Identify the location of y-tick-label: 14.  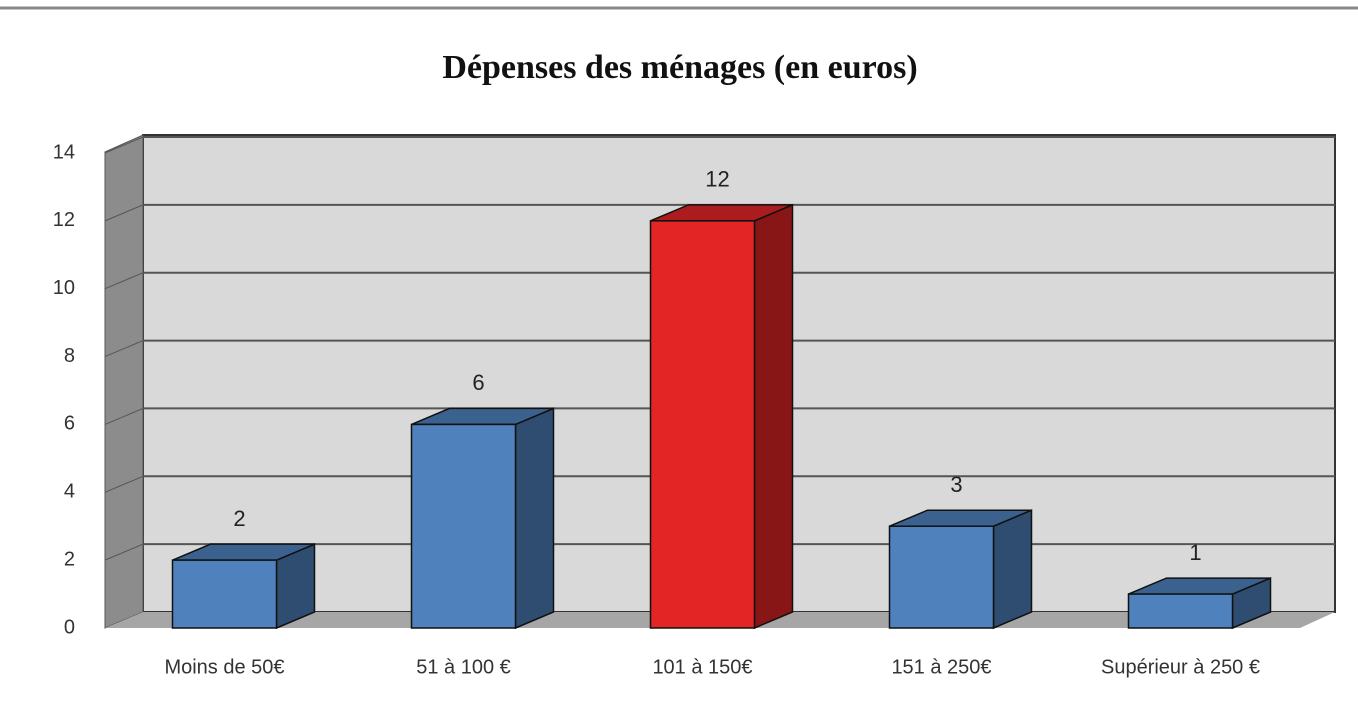
(64, 152).